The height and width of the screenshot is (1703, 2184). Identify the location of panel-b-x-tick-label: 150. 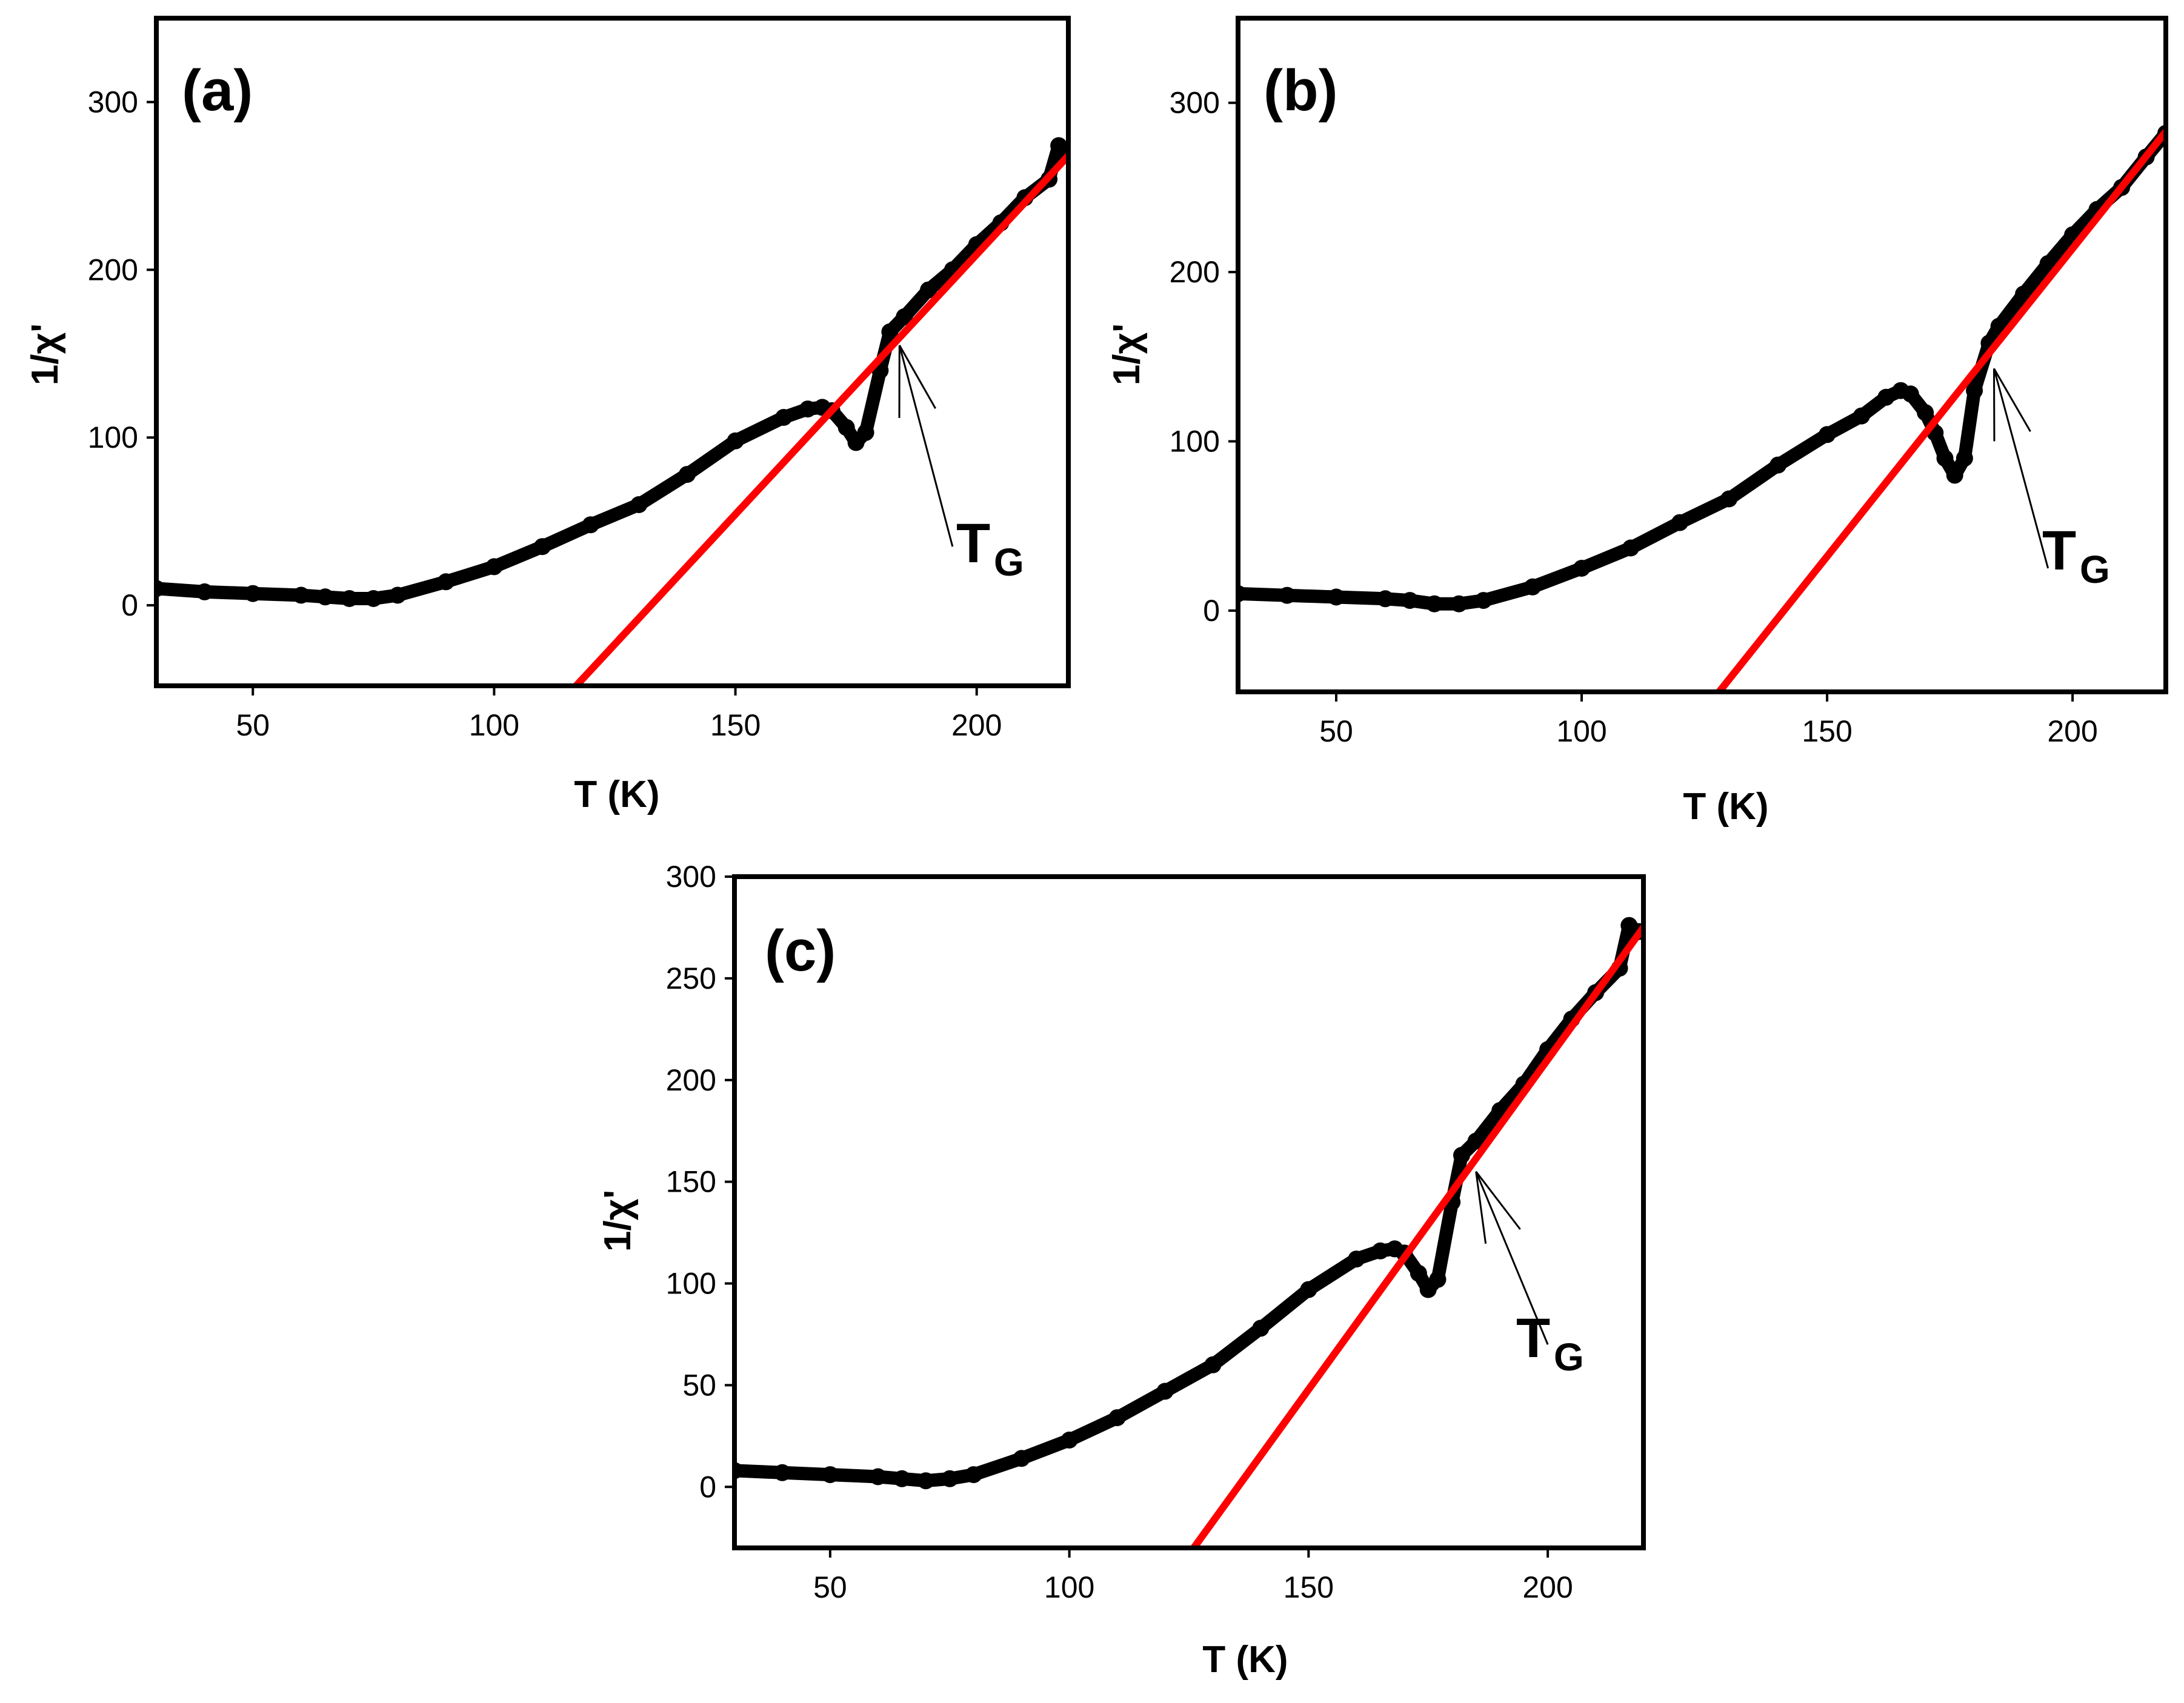
(1827, 731).